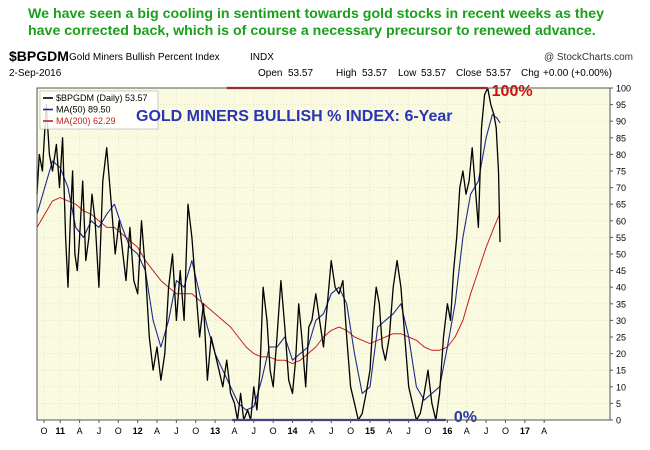 This screenshot has height=450, width=650. What do you see at coordinates (621, 321) in the screenshot?
I see `y-tick-label: 30` at bounding box center [621, 321].